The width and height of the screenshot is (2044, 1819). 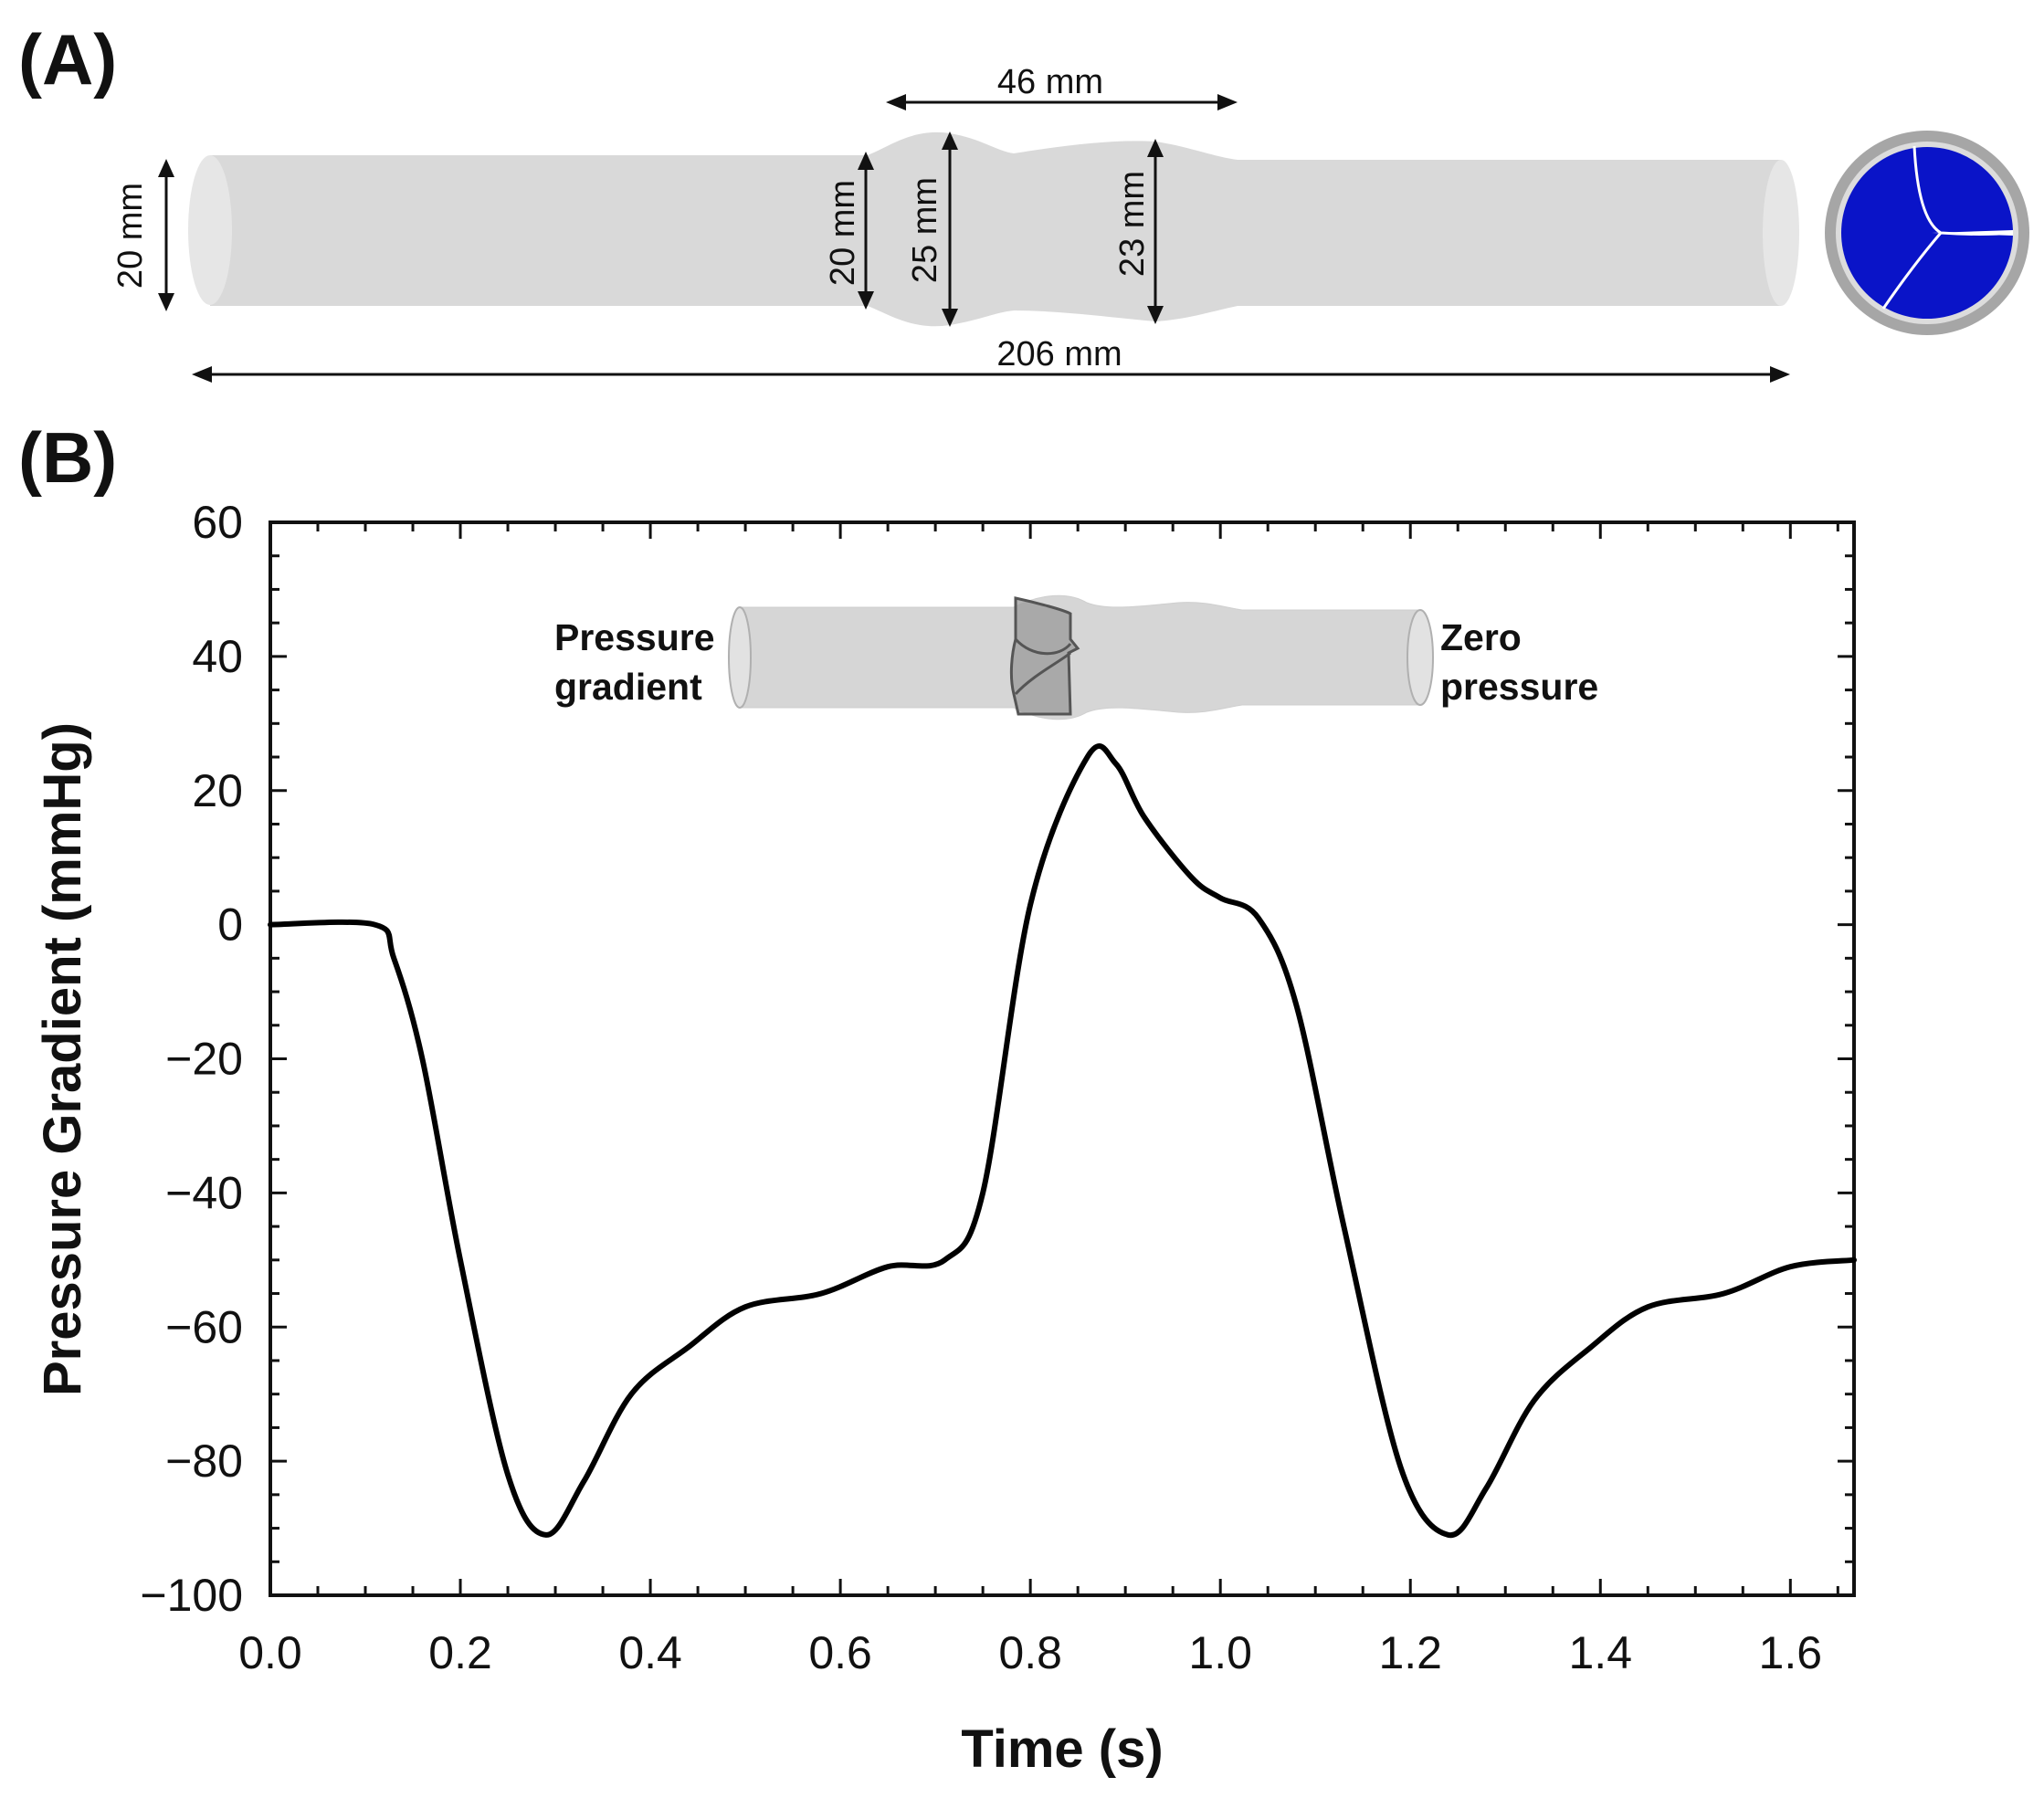 I want to click on y-tick-label: −40, so click(x=204, y=1192).